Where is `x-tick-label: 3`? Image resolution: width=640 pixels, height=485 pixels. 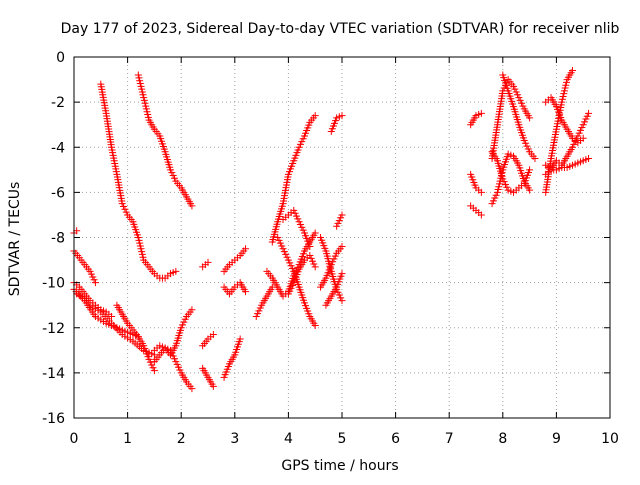 x-tick-label: 3 is located at coordinates (234, 439).